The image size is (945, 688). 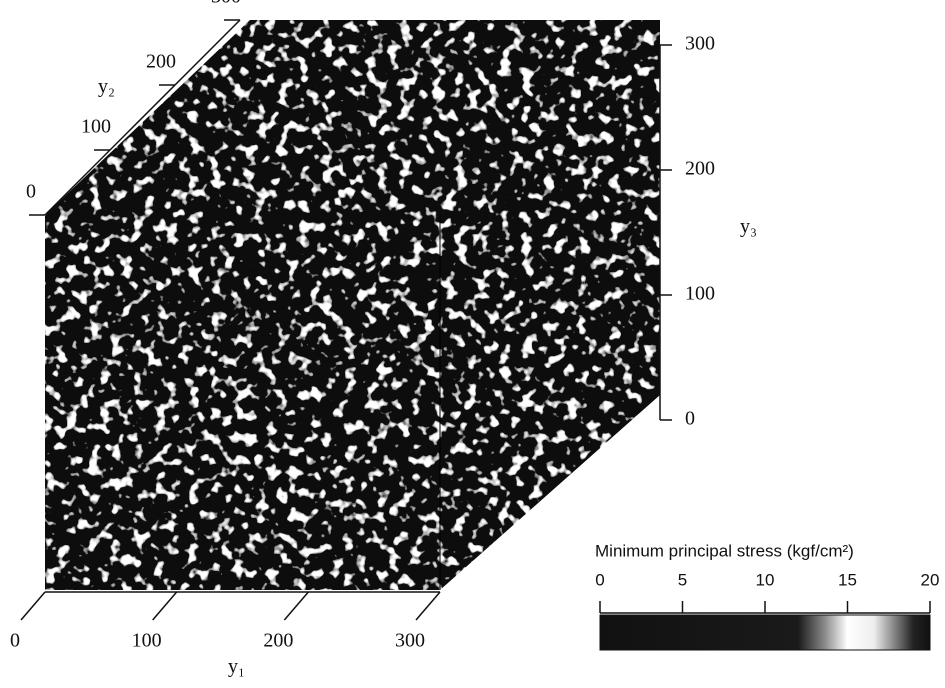 What do you see at coordinates (236, 667) in the screenshot?
I see `axis-label: y₁` at bounding box center [236, 667].